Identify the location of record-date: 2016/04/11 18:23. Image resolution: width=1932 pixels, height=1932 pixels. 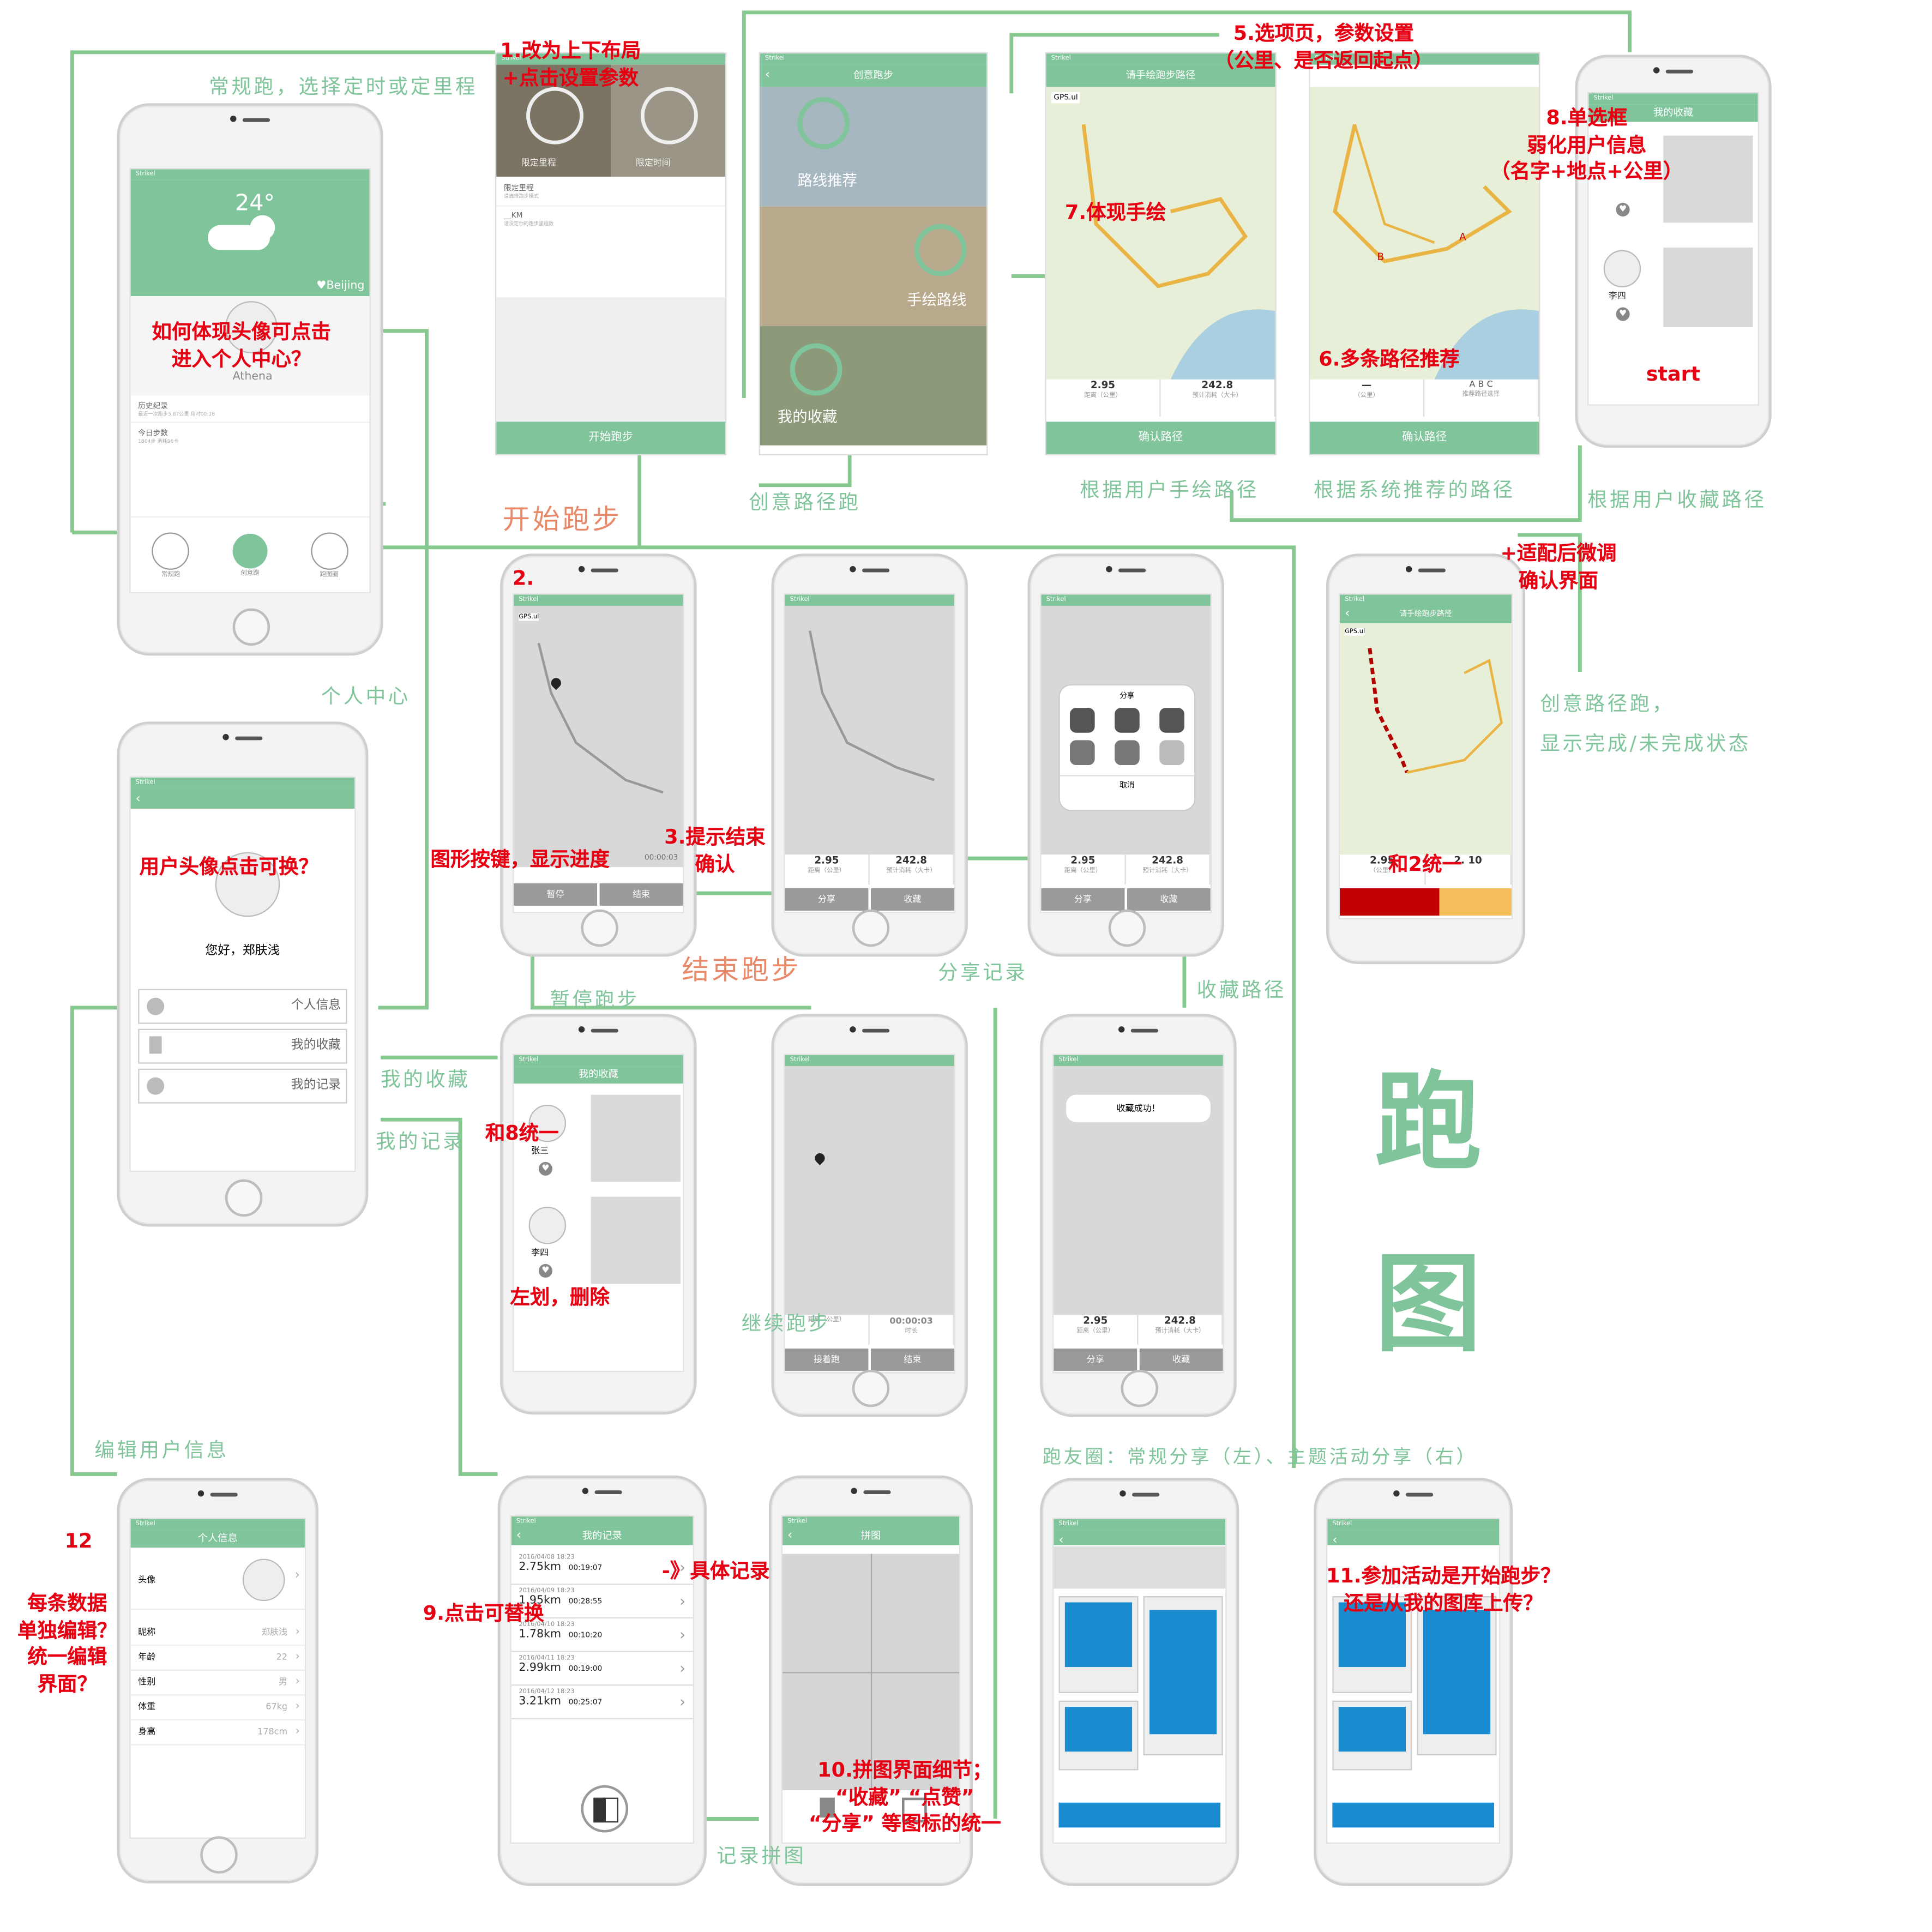
(547, 1658).